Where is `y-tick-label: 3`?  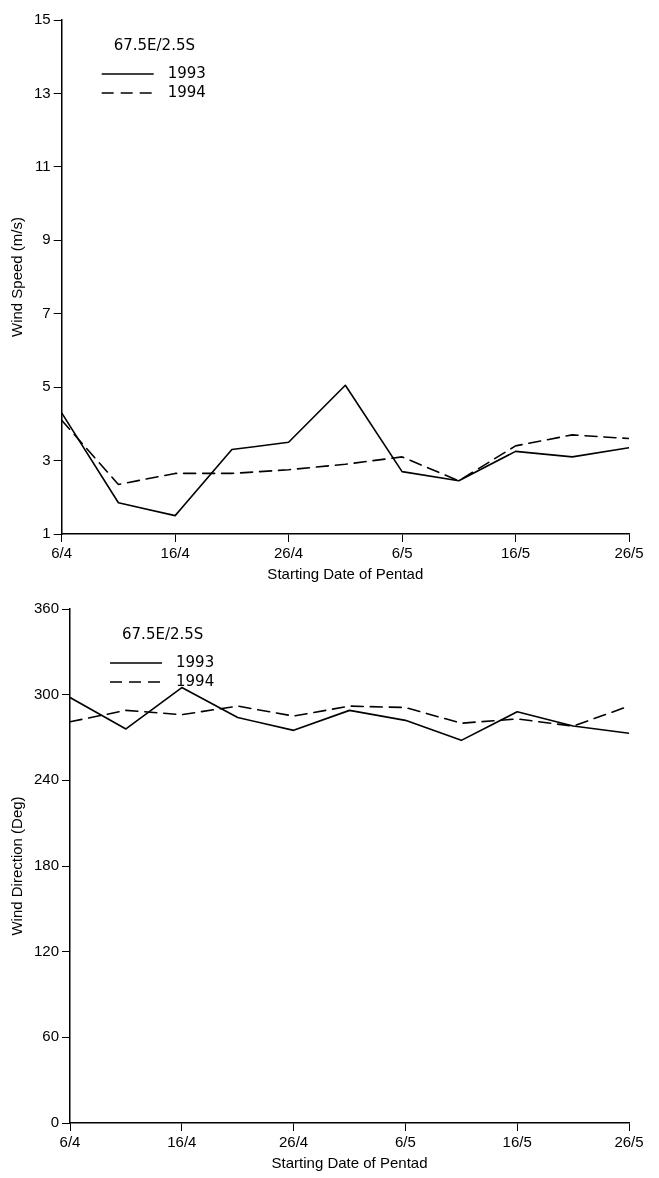 y-tick-label: 3 is located at coordinates (46, 459).